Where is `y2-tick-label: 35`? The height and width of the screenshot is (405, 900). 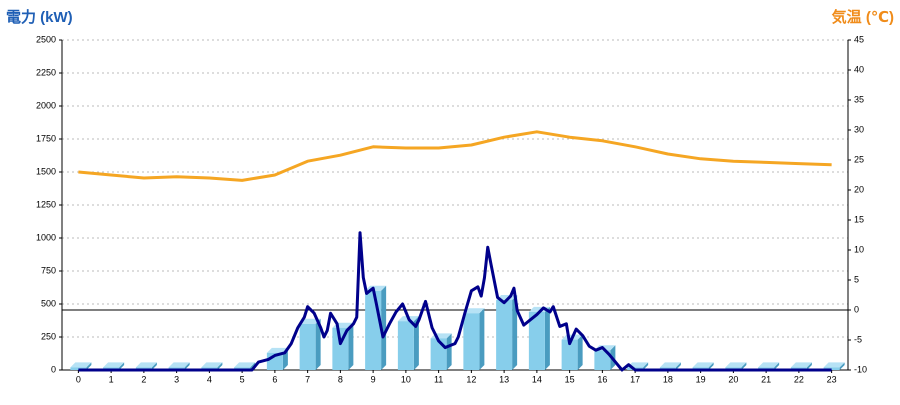
y2-tick-label: 35 is located at coordinates (859, 99).